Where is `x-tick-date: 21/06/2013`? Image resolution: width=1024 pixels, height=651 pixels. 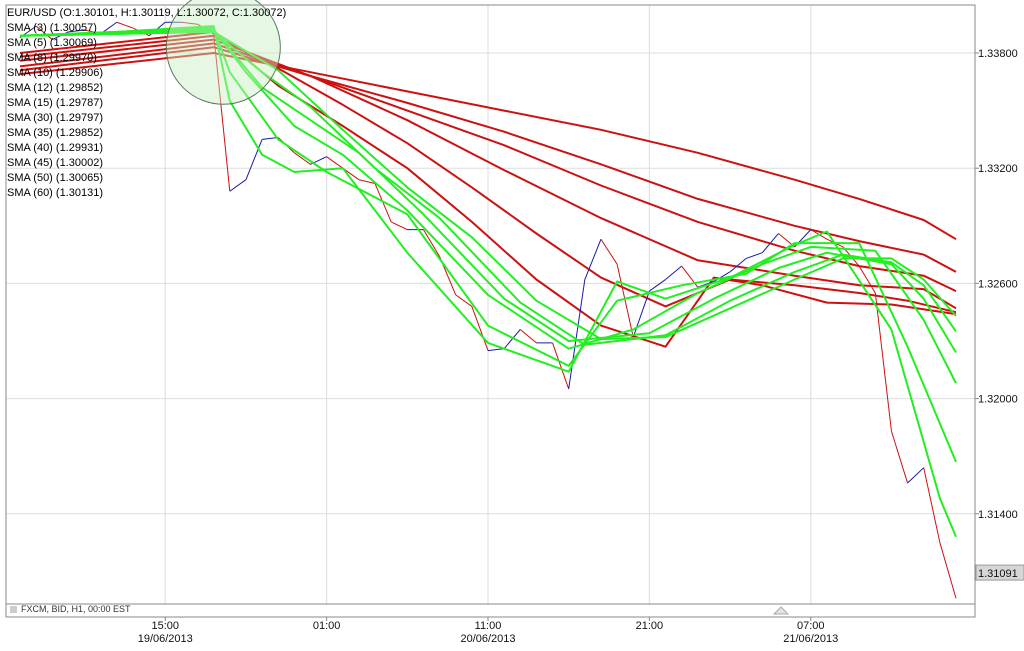 x-tick-date: 21/06/2013 is located at coordinates (810, 639).